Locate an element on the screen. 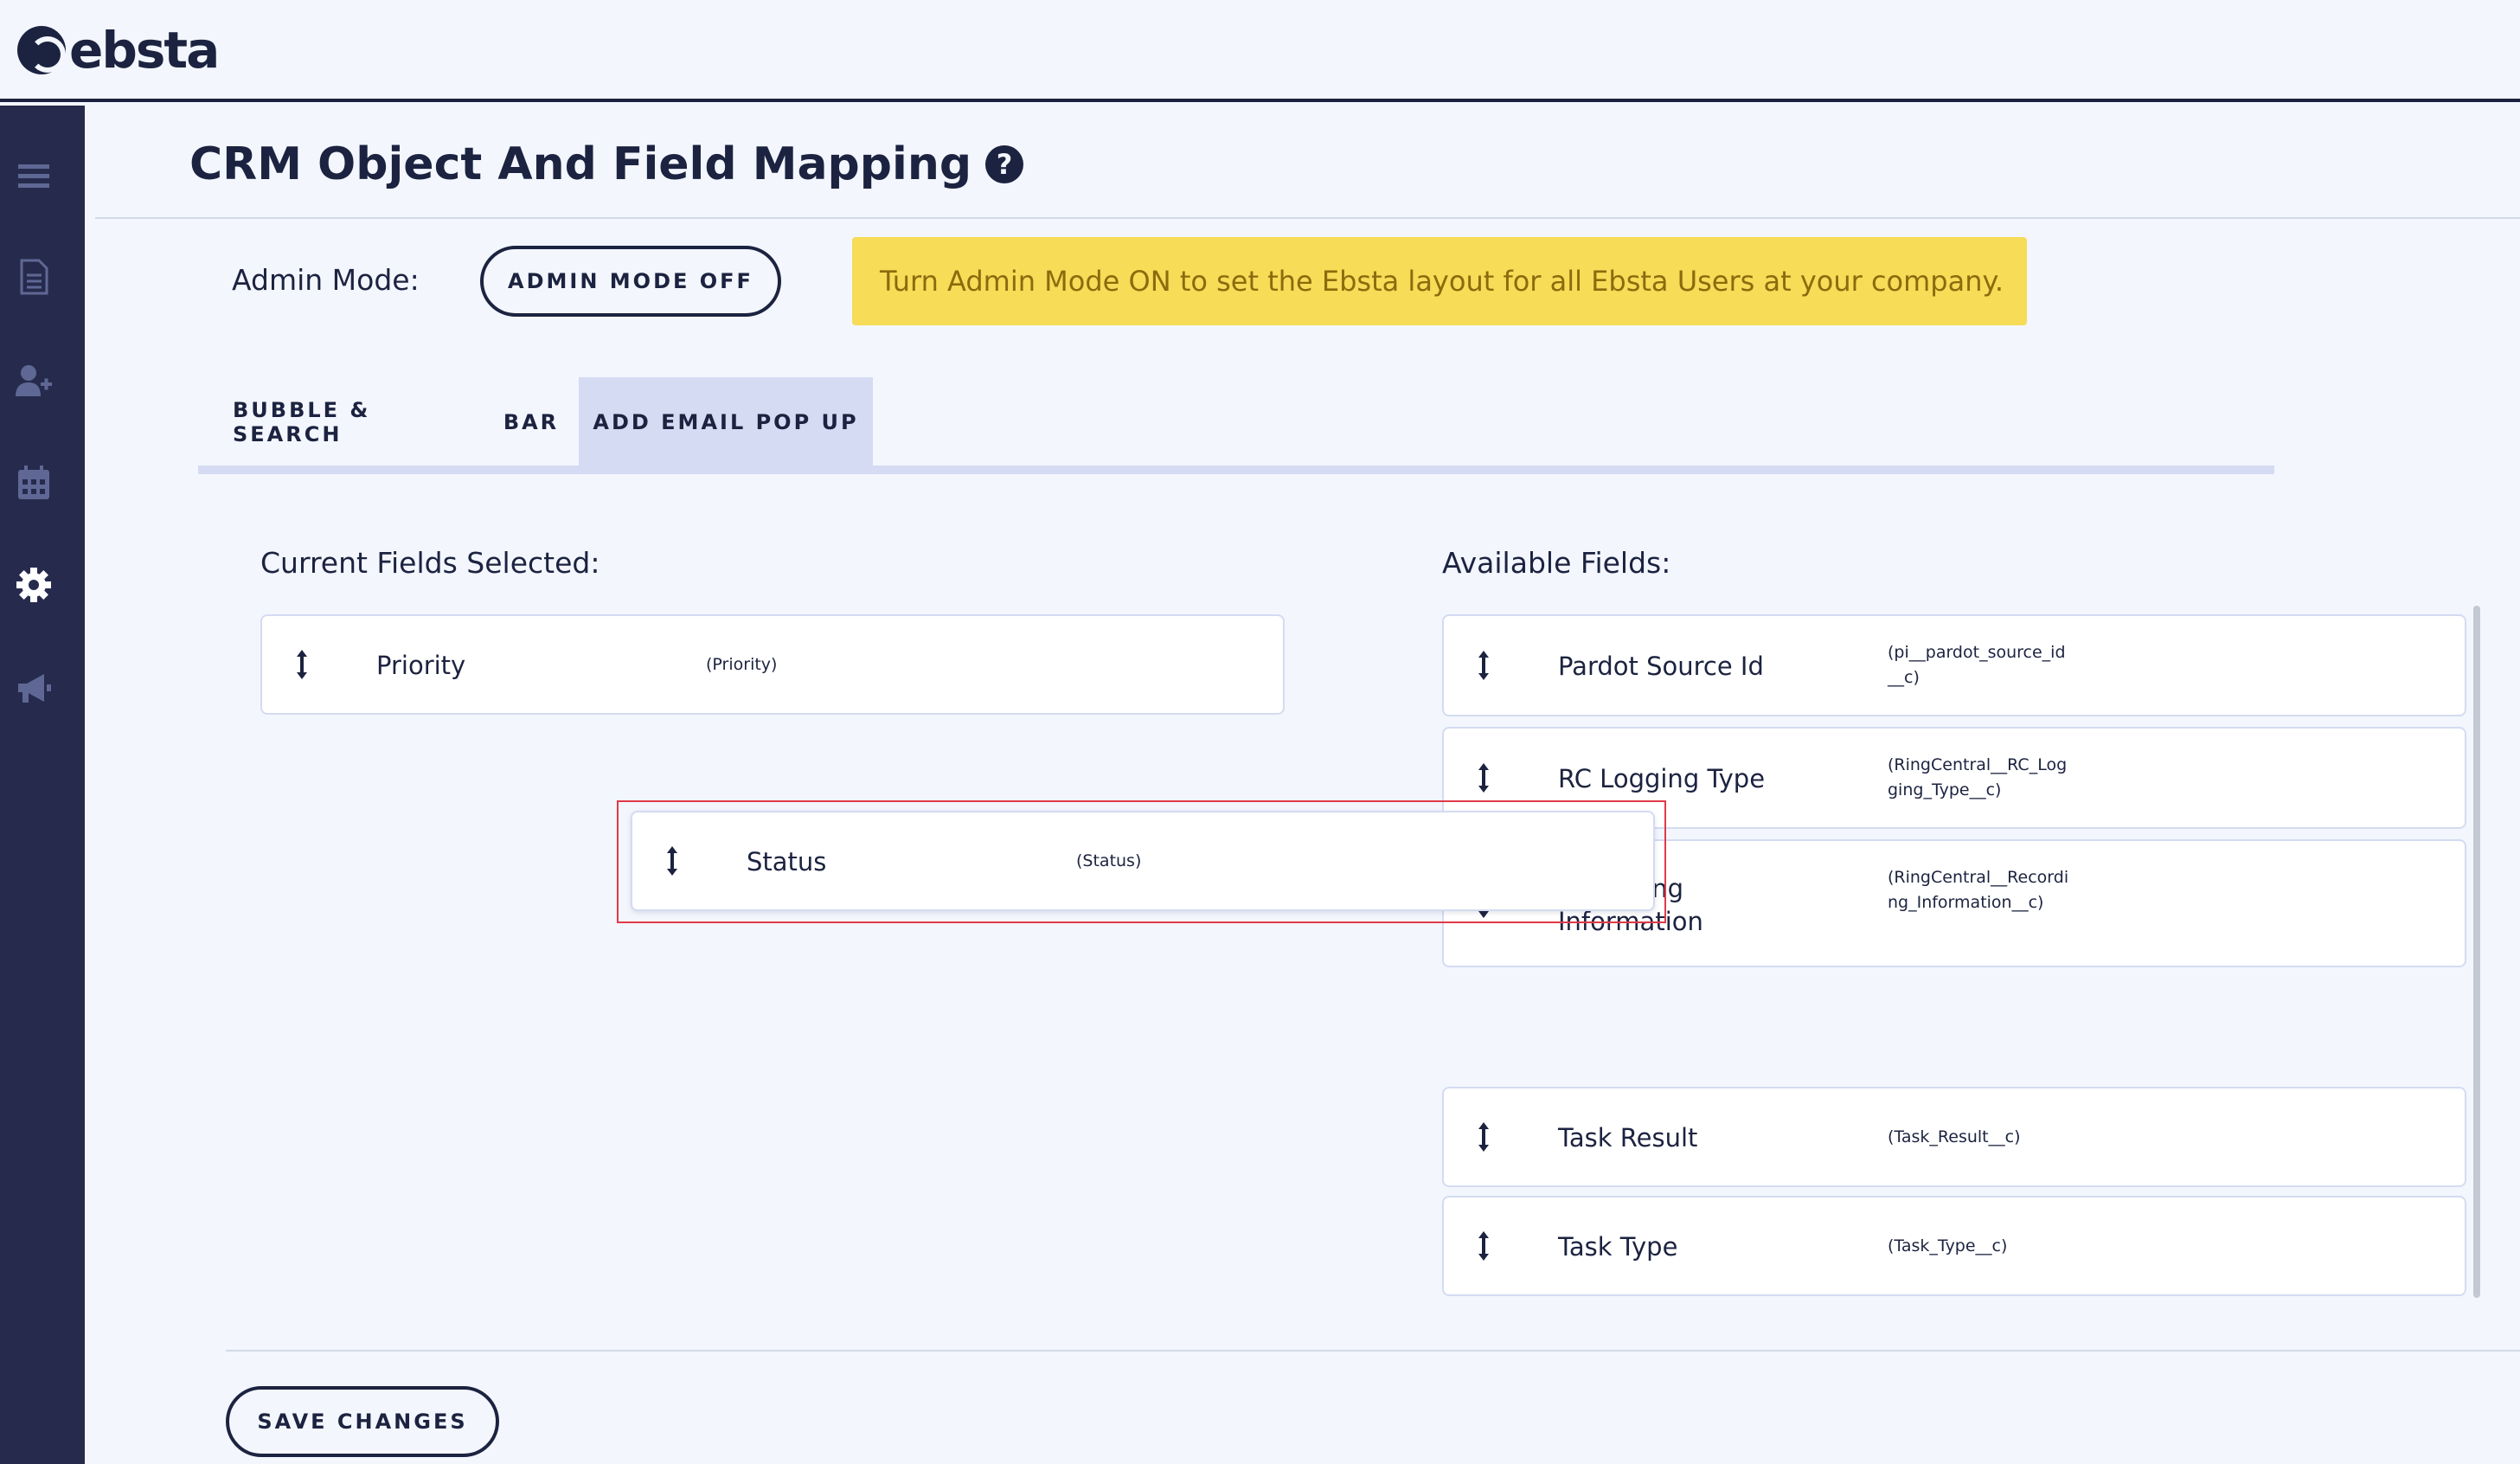 This screenshot has width=2520, height=1464. add-user-icon is located at coordinates (34, 381).